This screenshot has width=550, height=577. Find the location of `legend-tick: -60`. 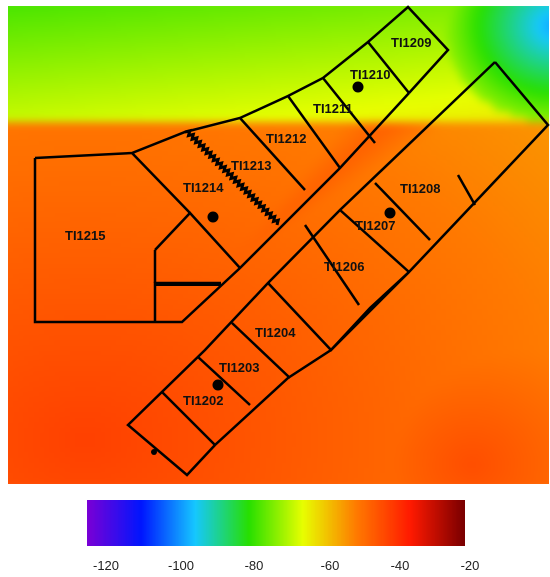

legend-tick: -60 is located at coordinates (330, 565).